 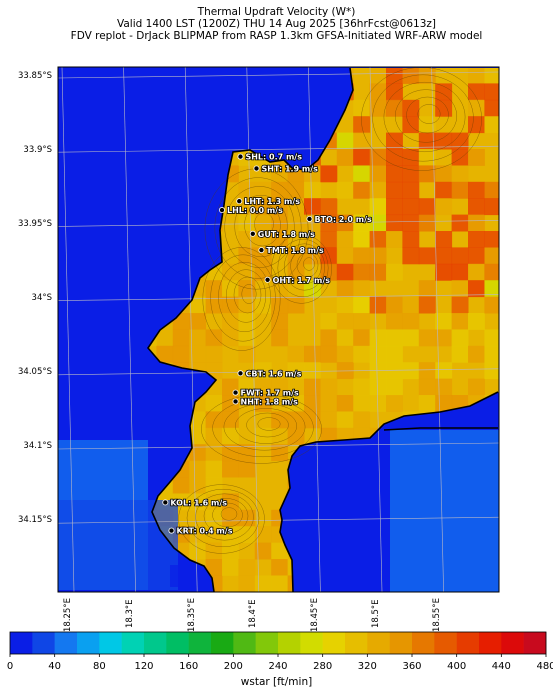 What do you see at coordinates (253, 613) in the screenshot?
I see `x-tick: 18.4°E` at bounding box center [253, 613].